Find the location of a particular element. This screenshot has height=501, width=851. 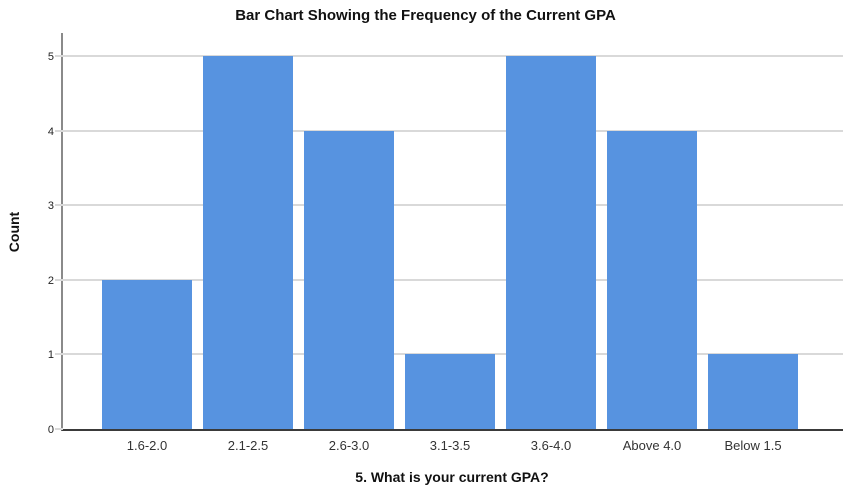

y-axis-title: Count is located at coordinates (14, 232).